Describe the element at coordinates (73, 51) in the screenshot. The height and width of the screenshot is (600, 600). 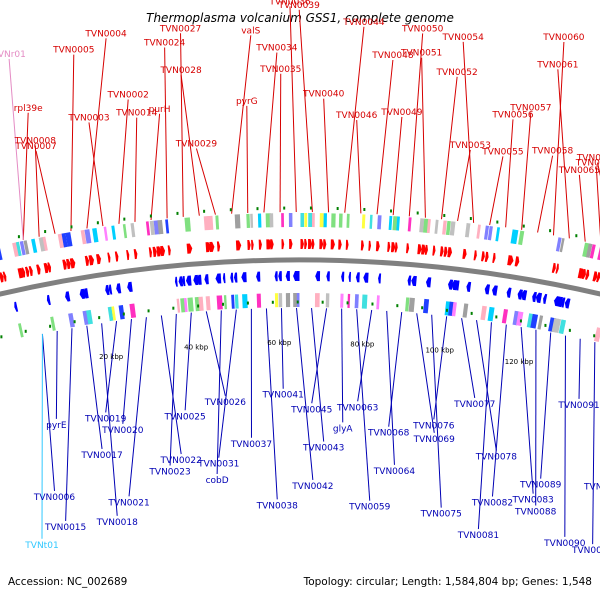
I see `gene-label: TVN0005` at that location.